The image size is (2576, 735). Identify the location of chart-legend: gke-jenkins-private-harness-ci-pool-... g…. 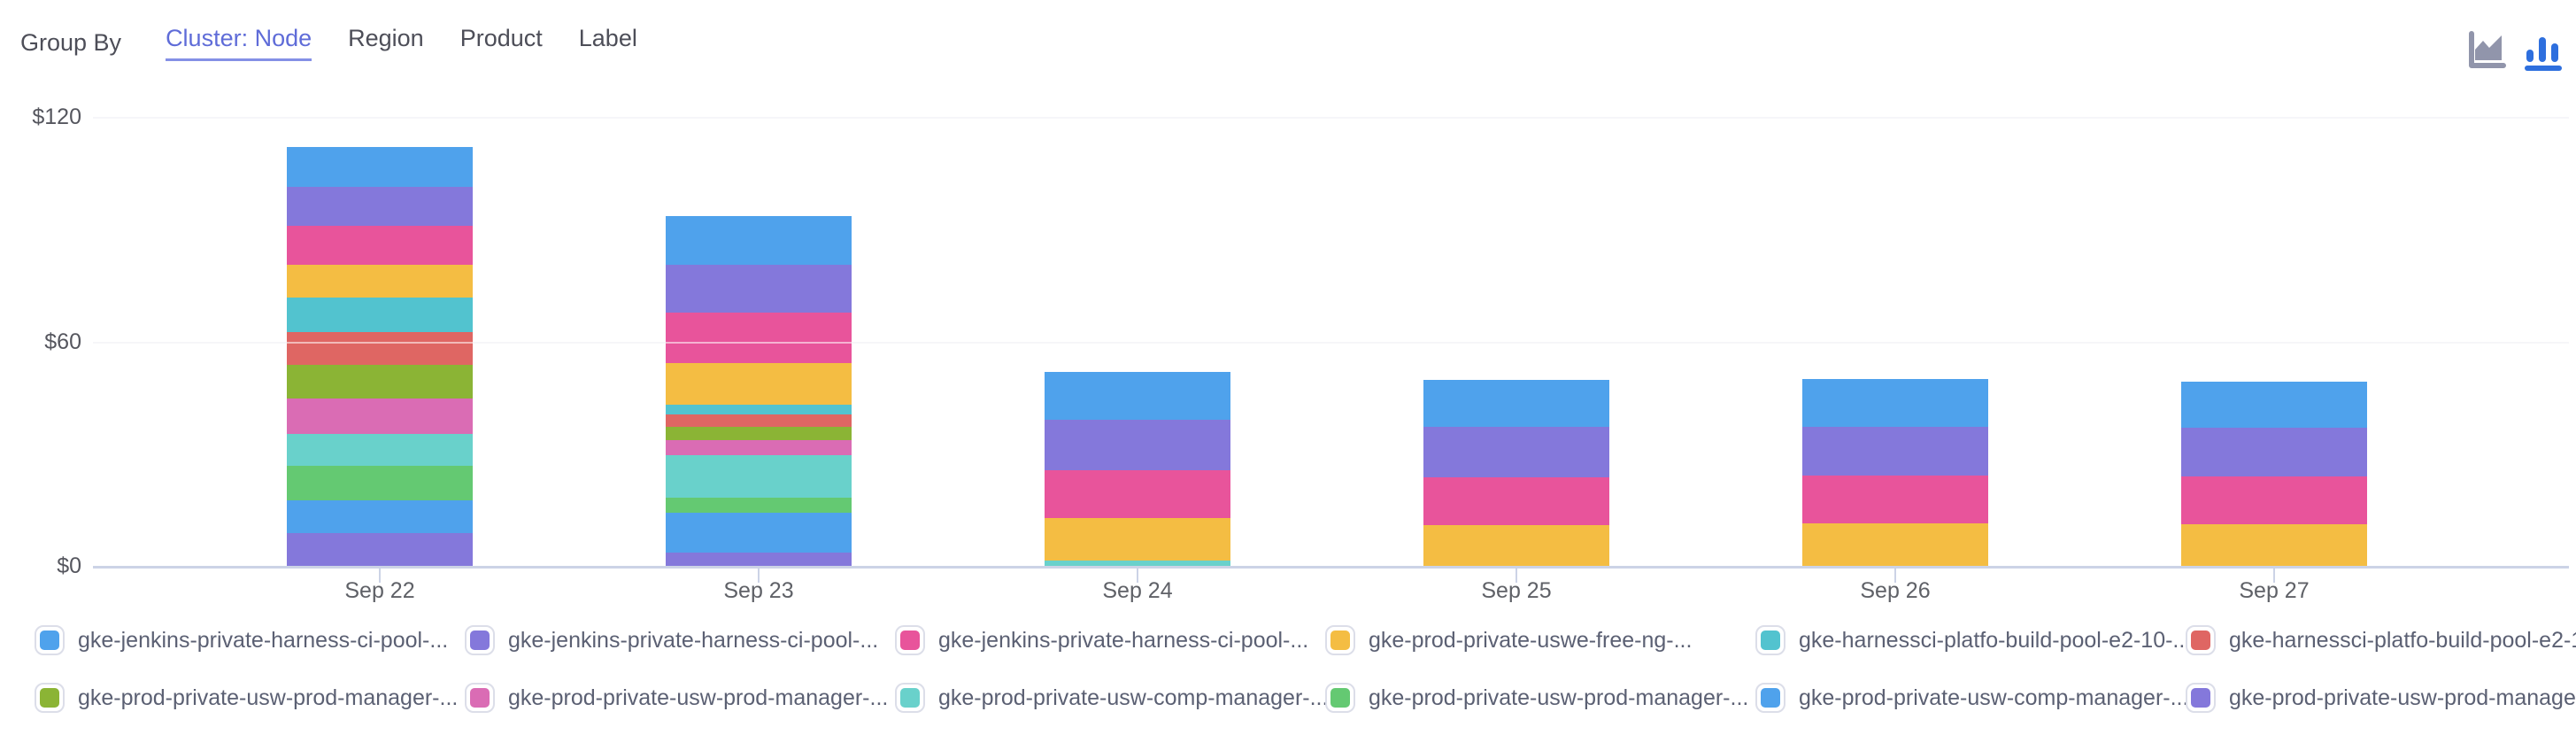
(1305, 669).